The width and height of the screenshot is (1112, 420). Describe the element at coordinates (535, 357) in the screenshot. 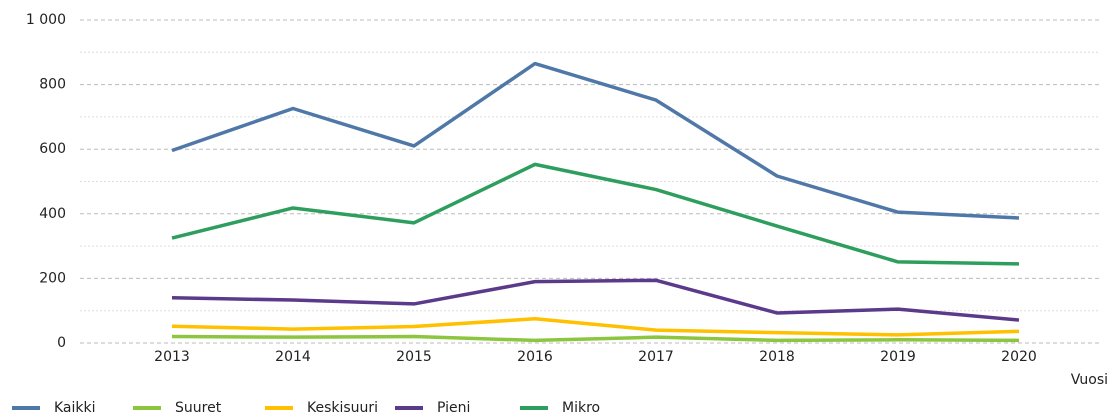

I see `x-tick-label: 2016` at that location.